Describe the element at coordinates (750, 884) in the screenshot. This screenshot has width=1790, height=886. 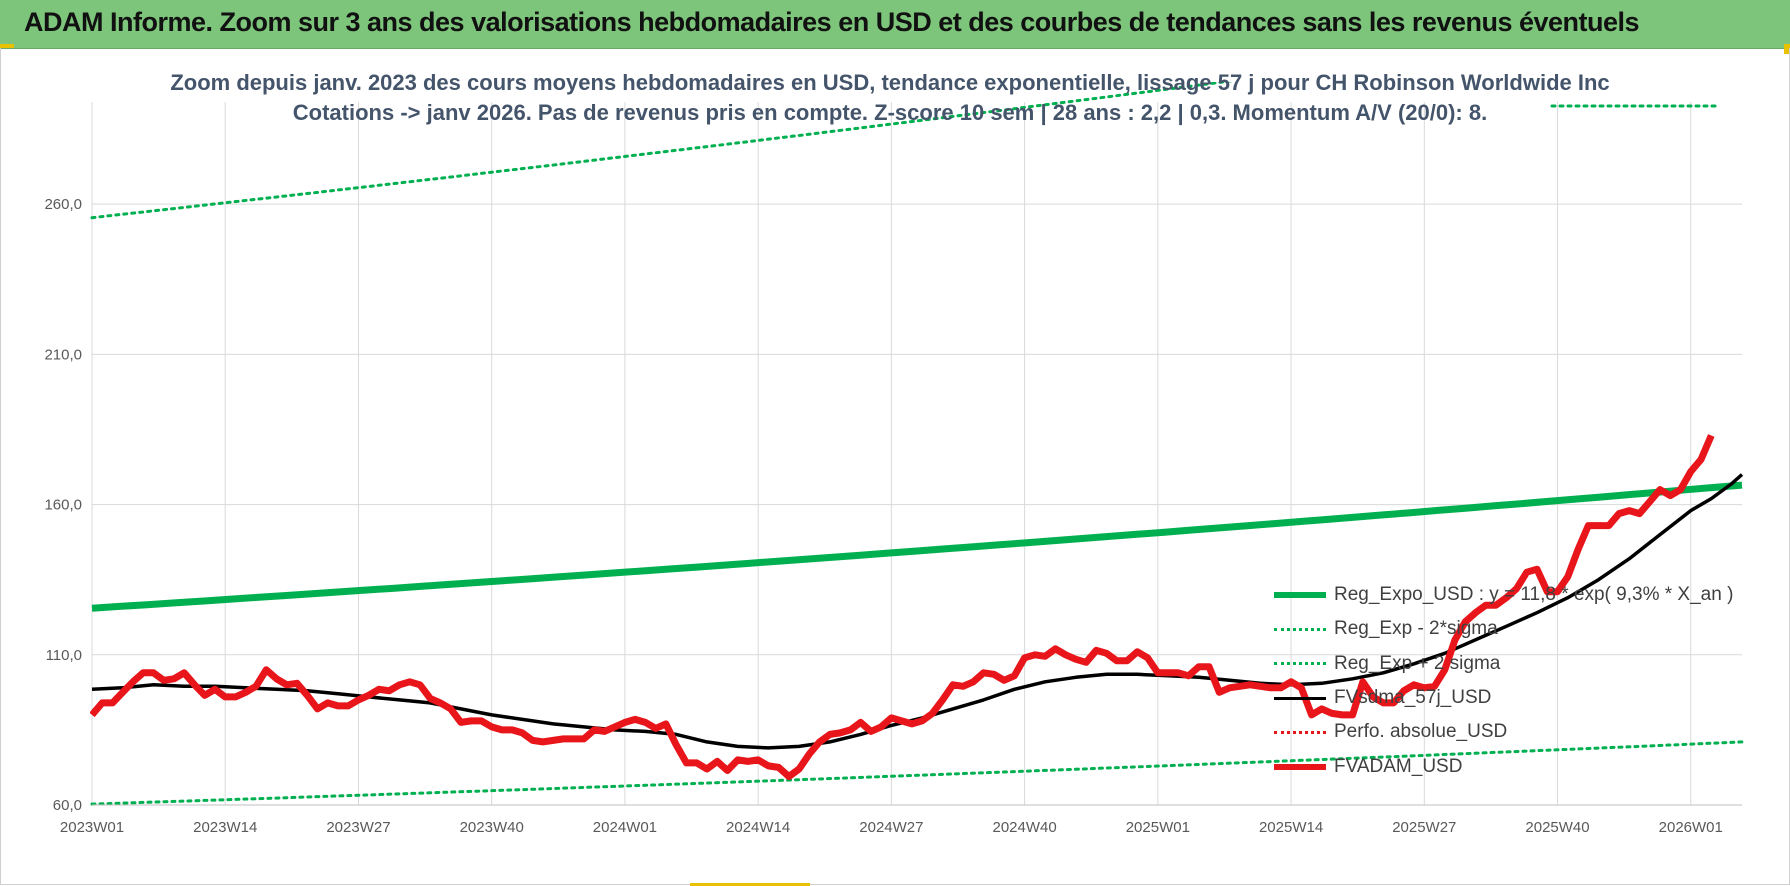
I see `bottom-marker` at that location.